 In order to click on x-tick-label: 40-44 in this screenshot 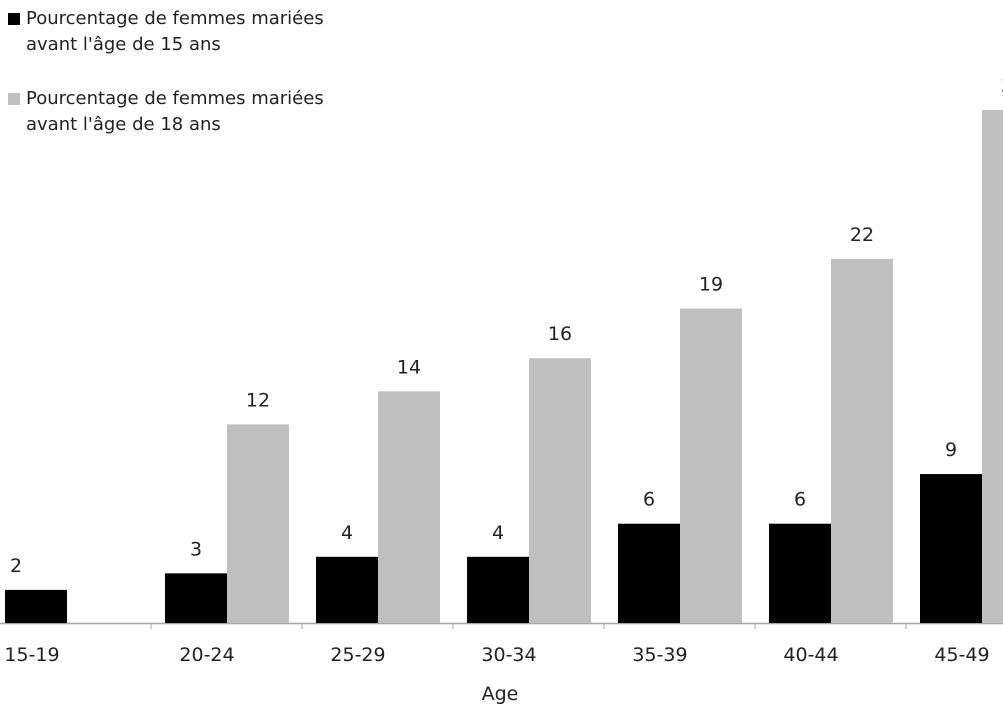, I will do `click(810, 655)`.